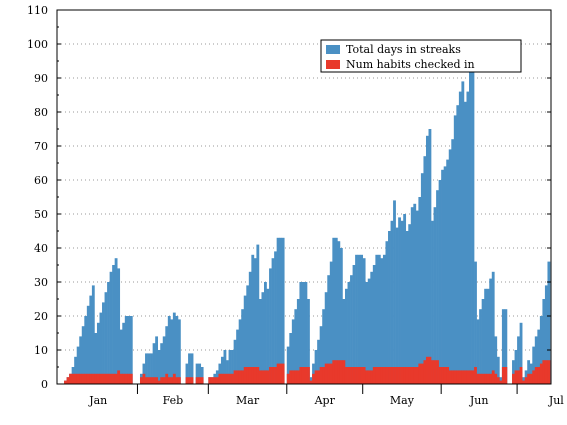  Describe the element at coordinates (248, 400) in the screenshot. I see `x-month-label: Mar` at that location.